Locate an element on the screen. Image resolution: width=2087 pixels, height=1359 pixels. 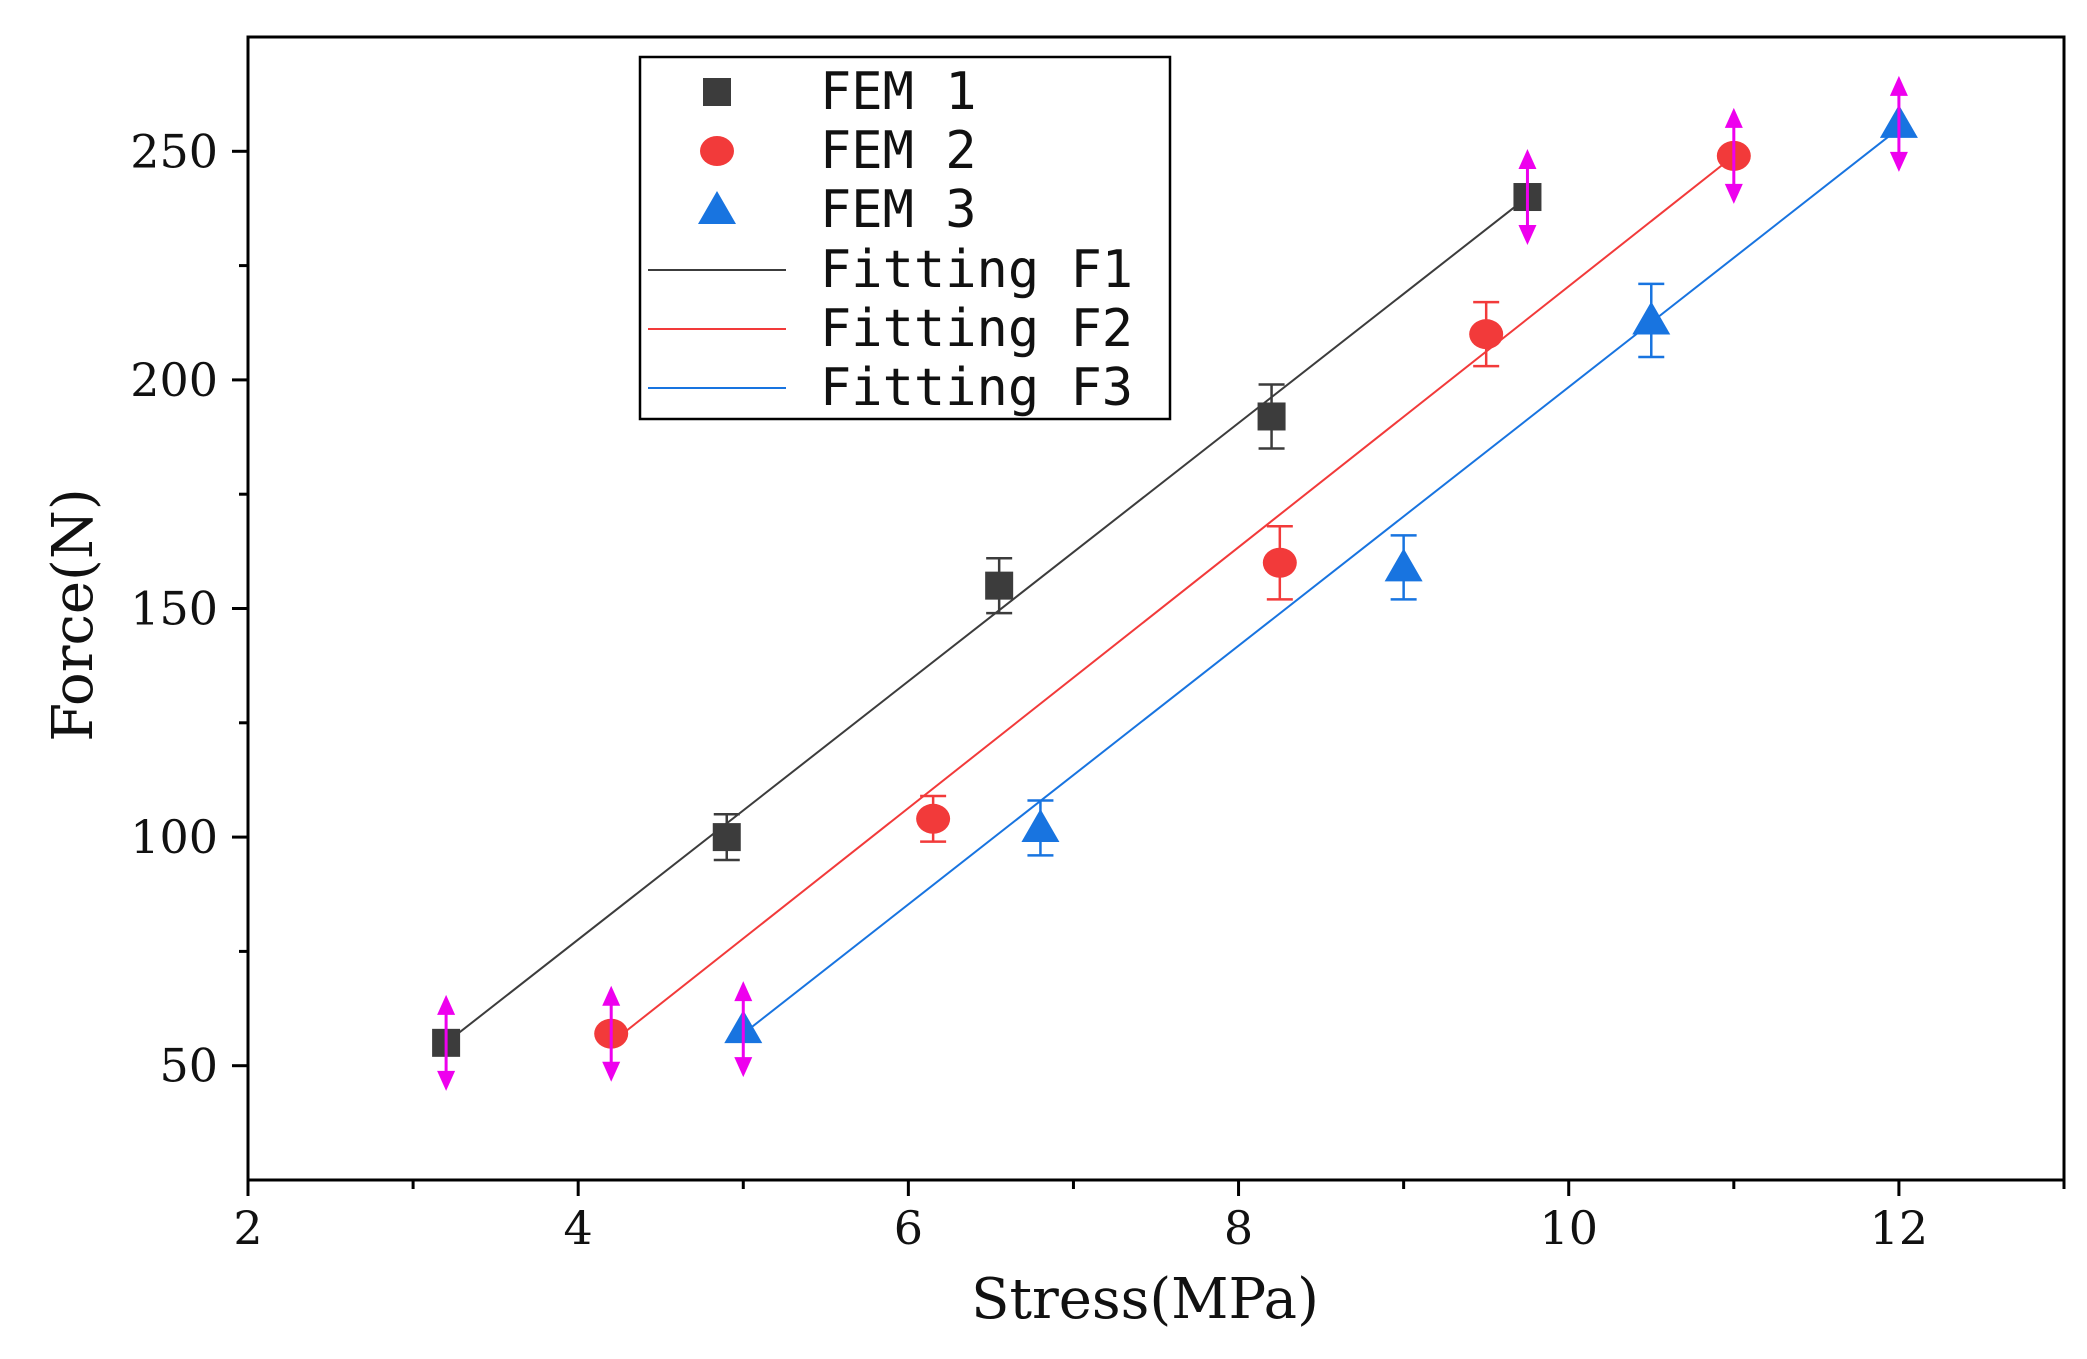
legend-marker-fem3 is located at coordinates (717, 207).